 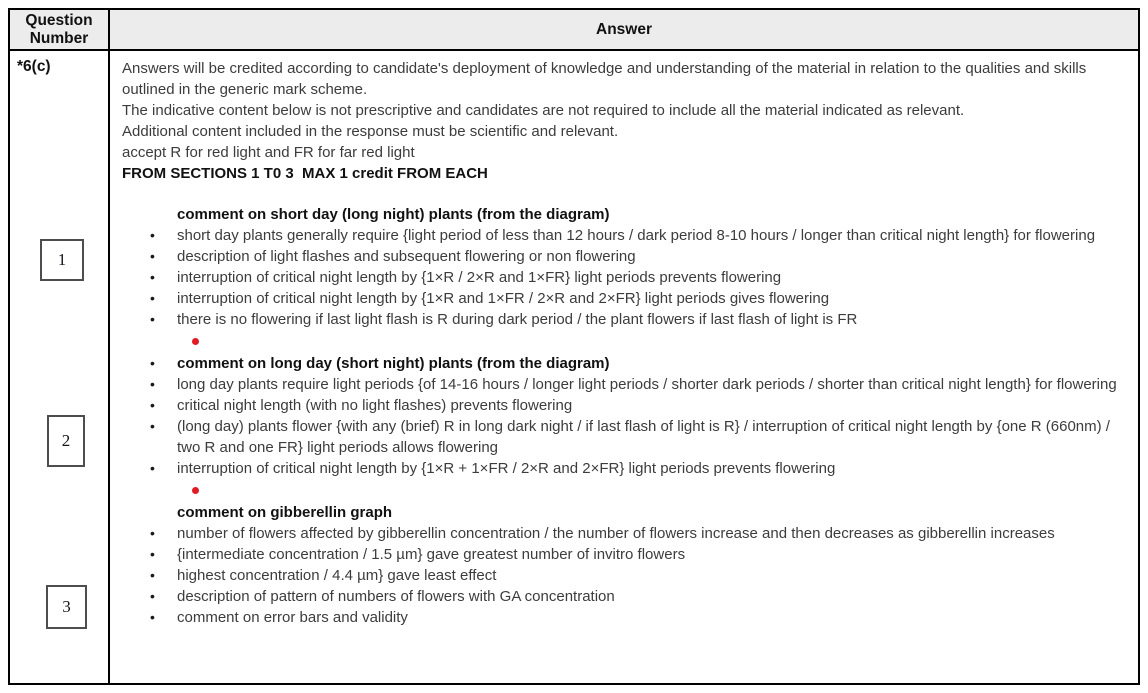 What do you see at coordinates (34, 66) in the screenshot?
I see `question-number: *6(c)` at bounding box center [34, 66].